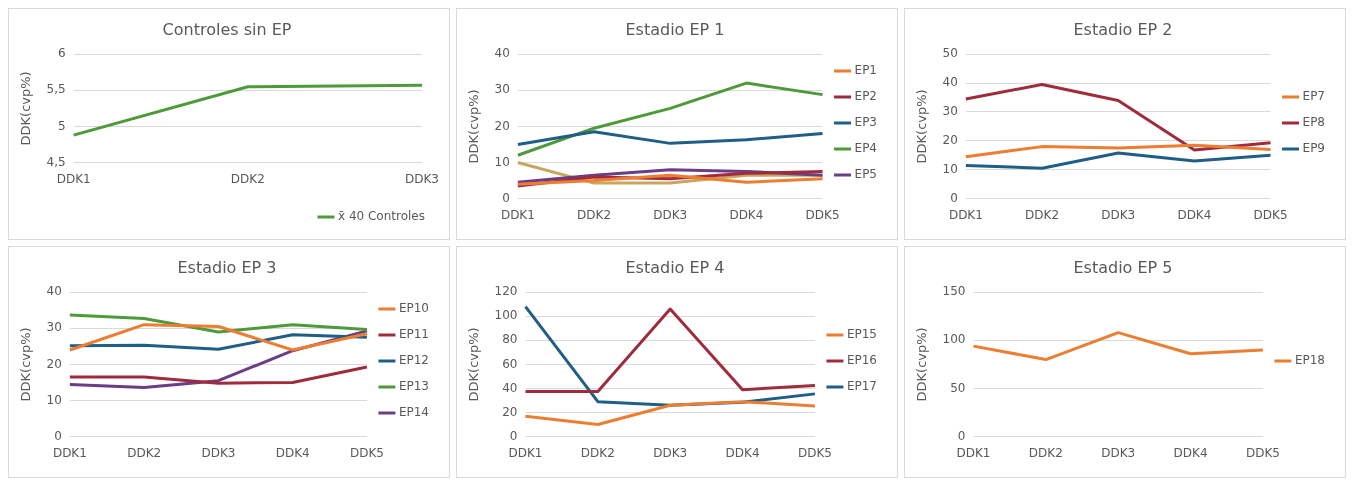 The width and height of the screenshot is (1368, 491). What do you see at coordinates (1123, 267) in the screenshot?
I see `chart-title: Estadio EP 5` at bounding box center [1123, 267].